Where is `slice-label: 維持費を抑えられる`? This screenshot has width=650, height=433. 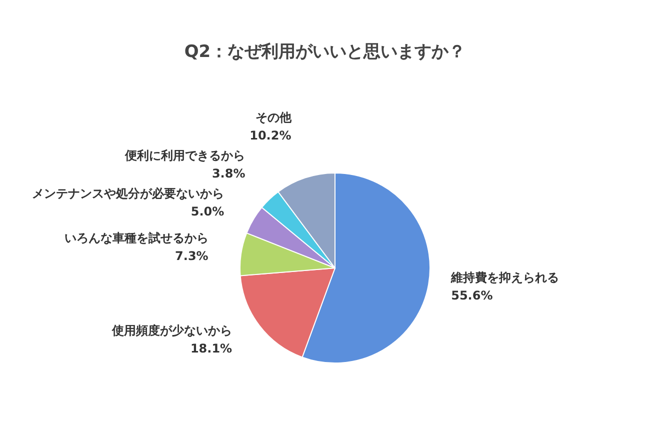
slice-label: 維持費を抑えられる is located at coordinates (505, 277).